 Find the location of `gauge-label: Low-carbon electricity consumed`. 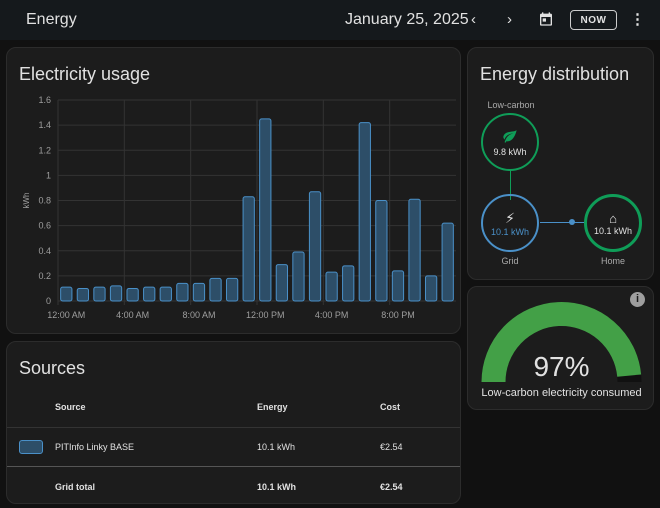

gauge-label: Low-carbon electricity consumed is located at coordinates (561, 393).